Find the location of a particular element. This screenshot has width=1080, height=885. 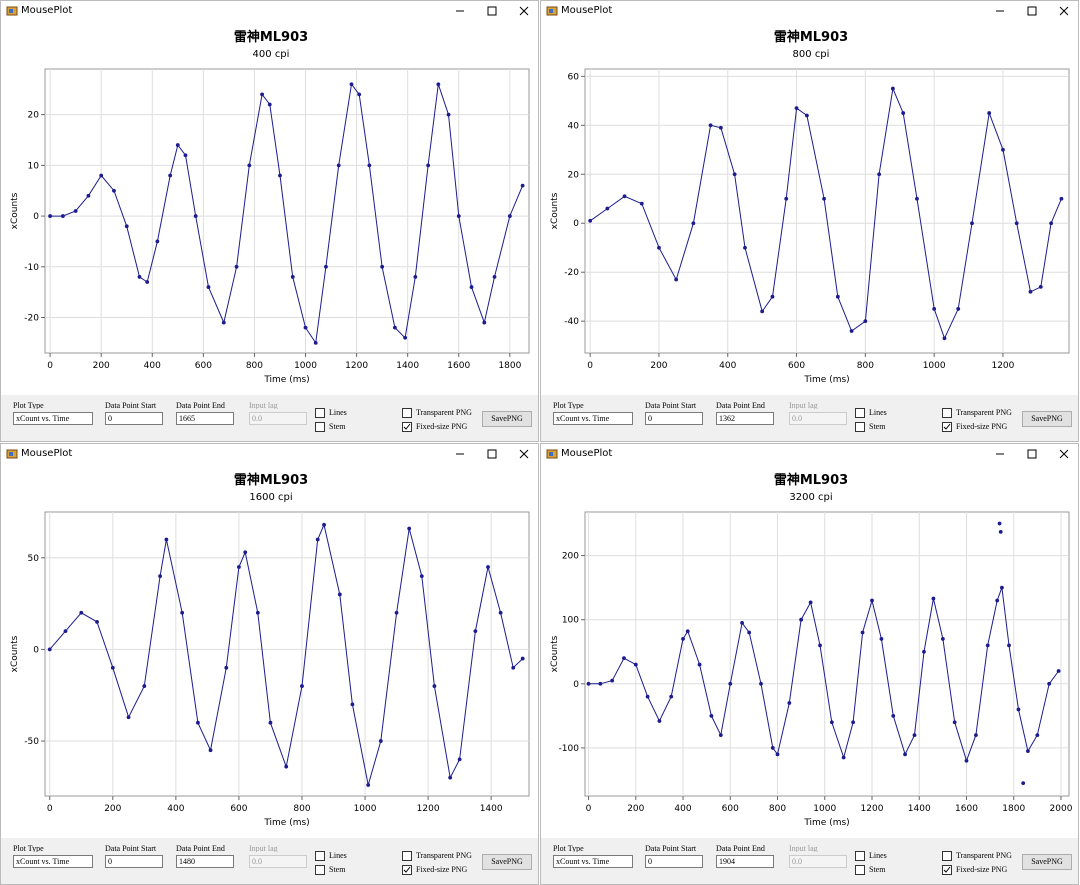

check-glyph is located at coordinates (947, 426).